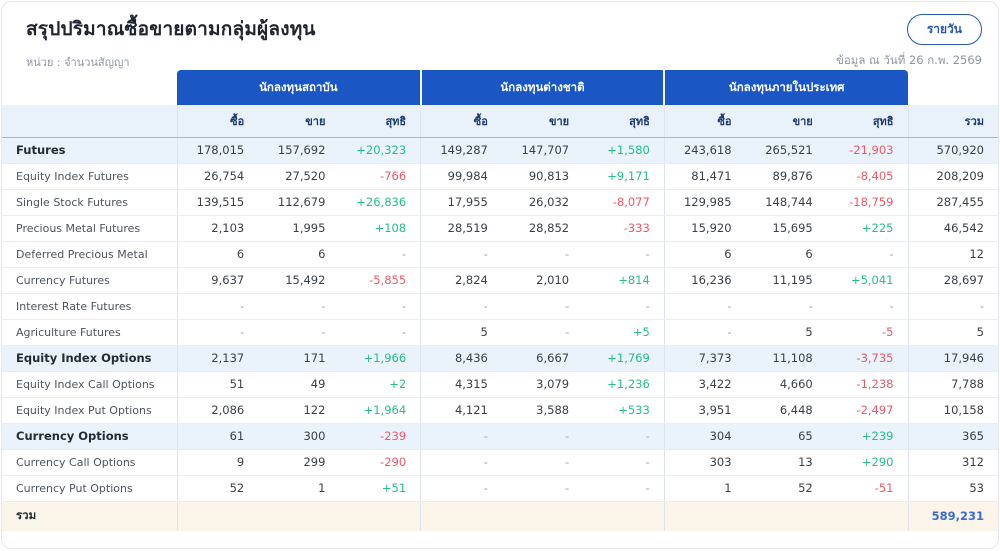 This screenshot has width=1000, height=551. Describe the element at coordinates (299, 87) in the screenshot. I see `group-header-institution: นักลงทุนสถาบัน` at that location.